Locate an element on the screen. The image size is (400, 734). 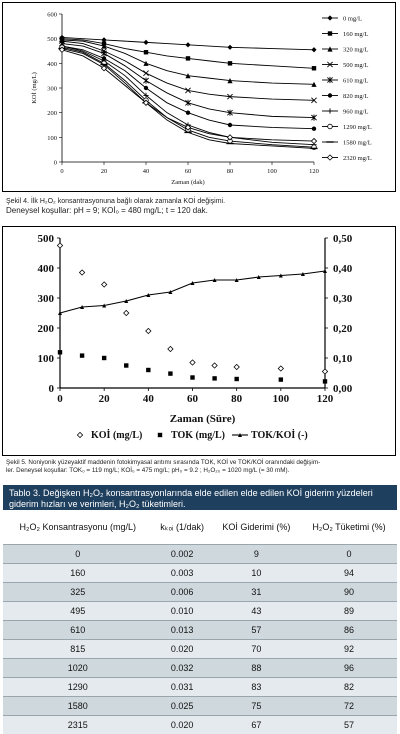
legend-label: KOİ (mg/L) is located at coordinates (116, 435).